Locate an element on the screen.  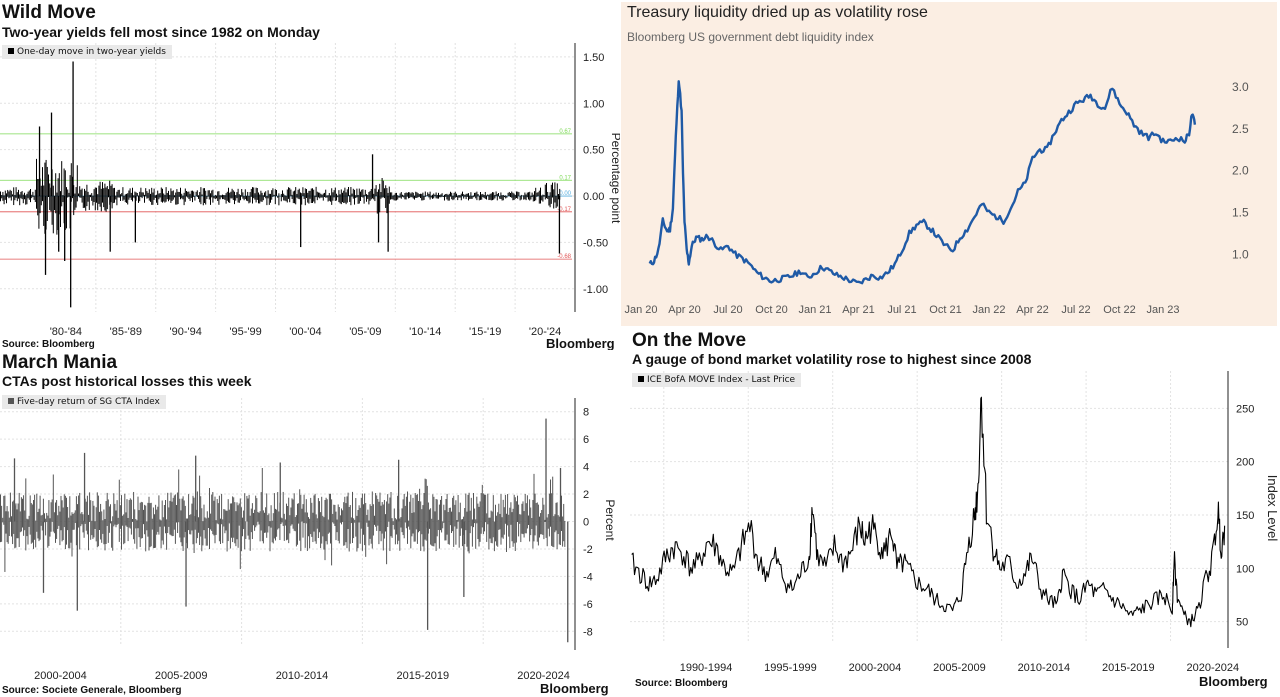
treasury-y-tick-label: 3.0 is located at coordinates (1240, 87).